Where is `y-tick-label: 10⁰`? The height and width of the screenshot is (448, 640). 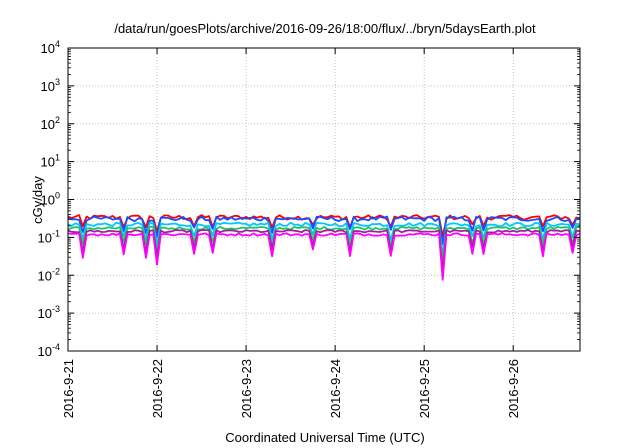
y-tick-label: 10⁰ is located at coordinates (50, 199).